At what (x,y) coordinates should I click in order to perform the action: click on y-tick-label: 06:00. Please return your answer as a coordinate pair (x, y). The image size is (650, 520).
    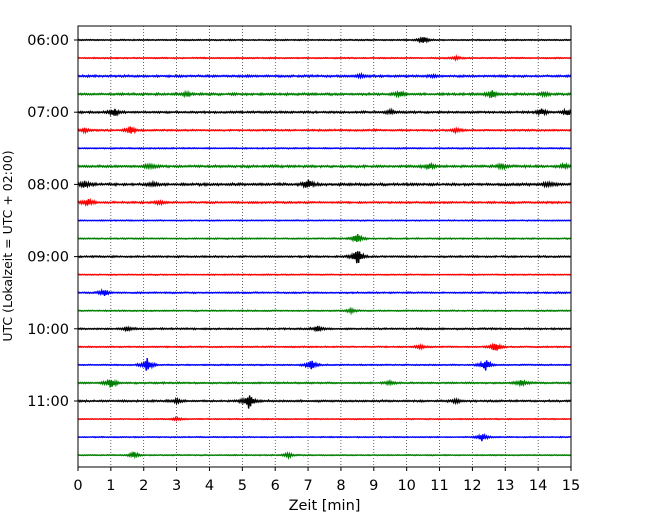
    Looking at the image, I should click on (48, 41).